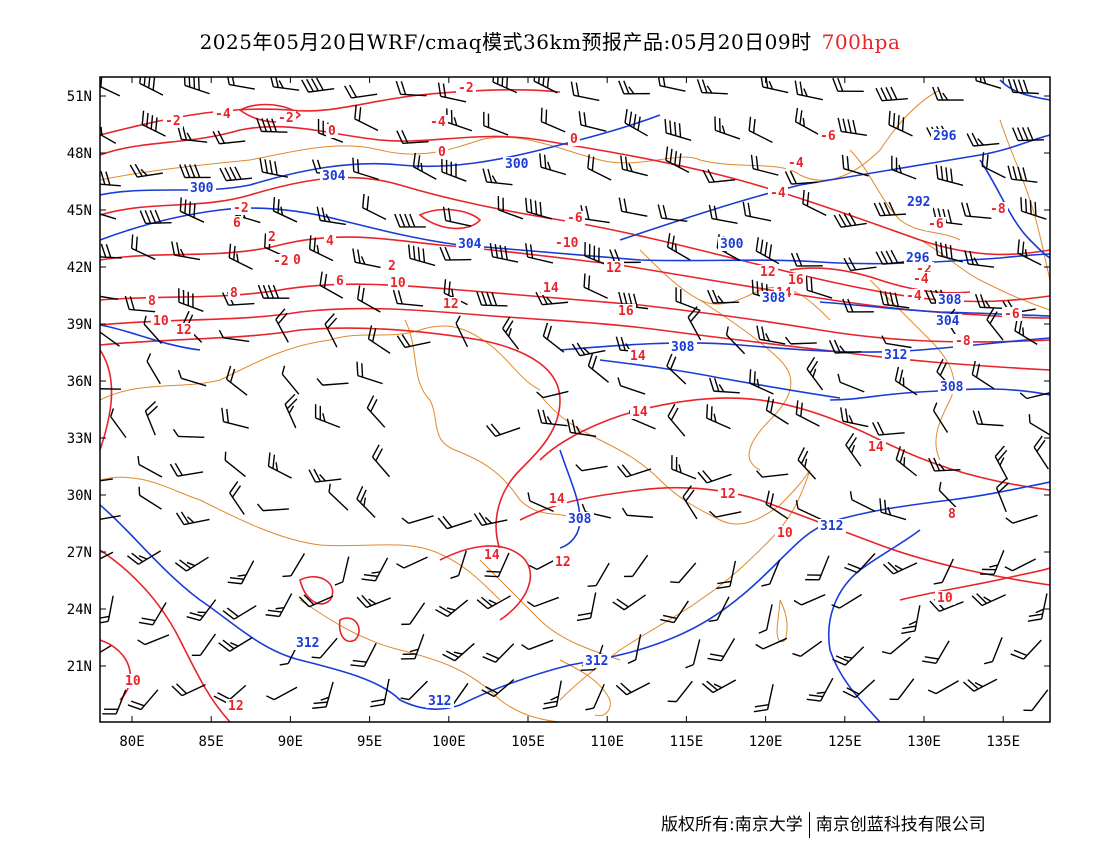  What do you see at coordinates (895, 355) in the screenshot?
I see `height-label: 312` at bounding box center [895, 355].